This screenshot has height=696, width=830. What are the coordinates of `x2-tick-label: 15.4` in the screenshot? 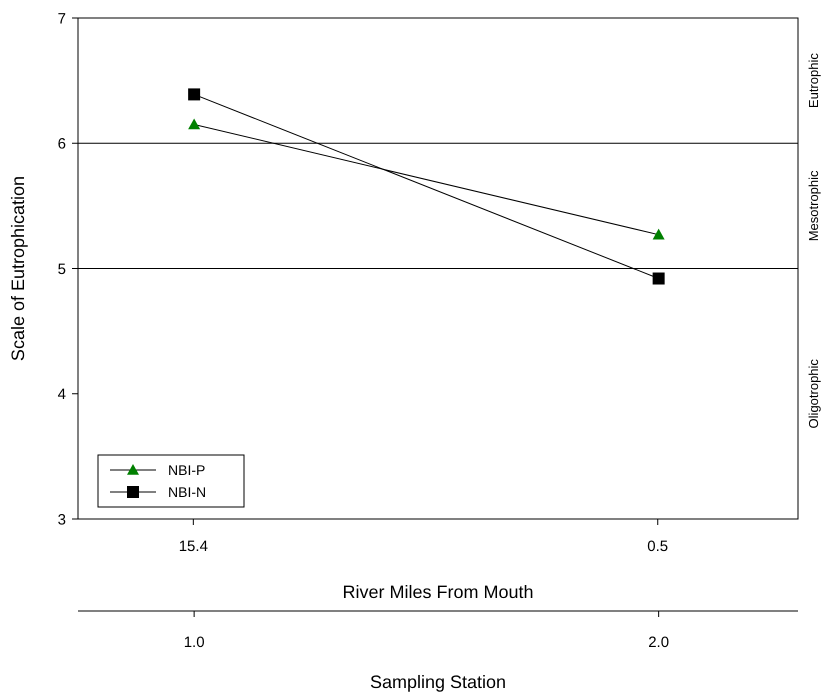 It's located at (193, 546).